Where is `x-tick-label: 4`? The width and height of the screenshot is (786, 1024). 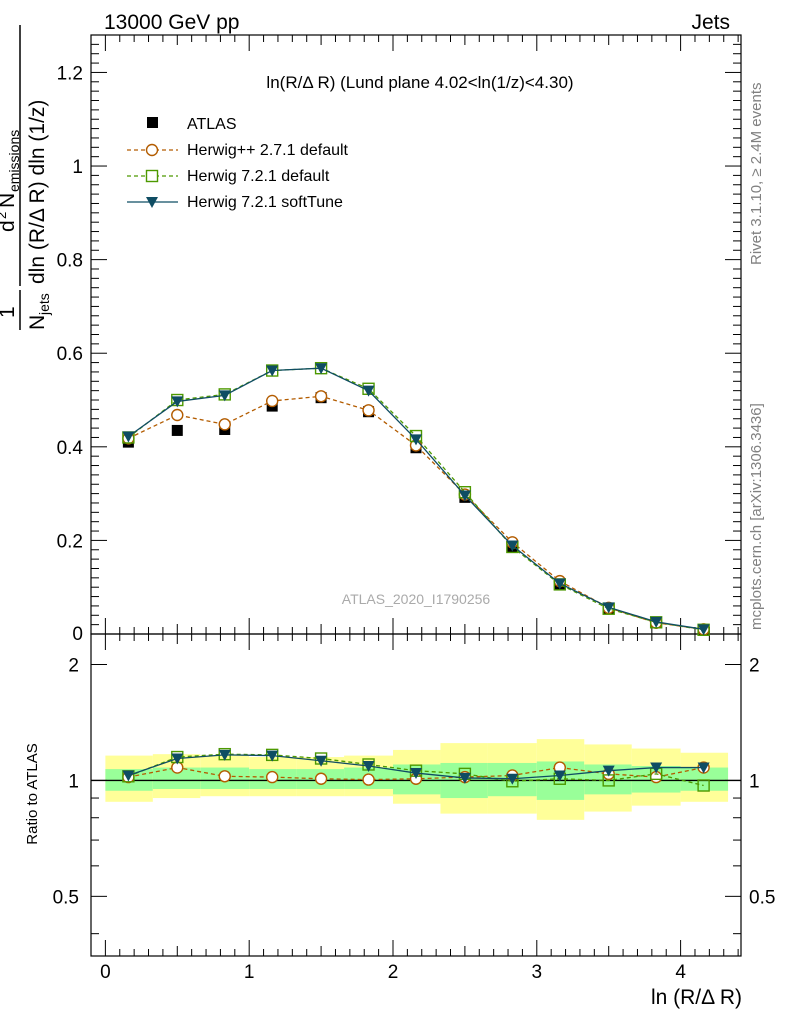
x-tick-label: 4 is located at coordinates (680, 972).